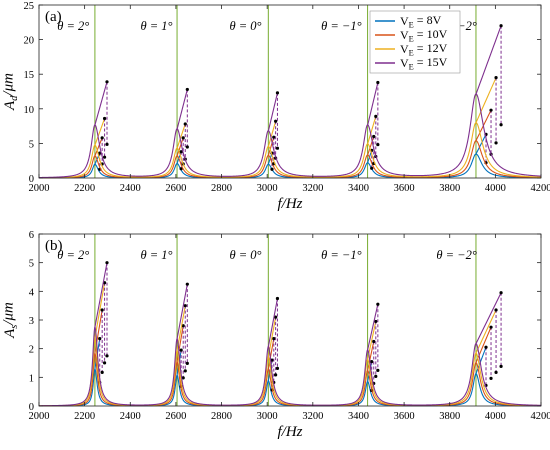 The height and width of the screenshot is (450, 550). I want to click on y-axis-label: Ad/μm, so click(11, 92).